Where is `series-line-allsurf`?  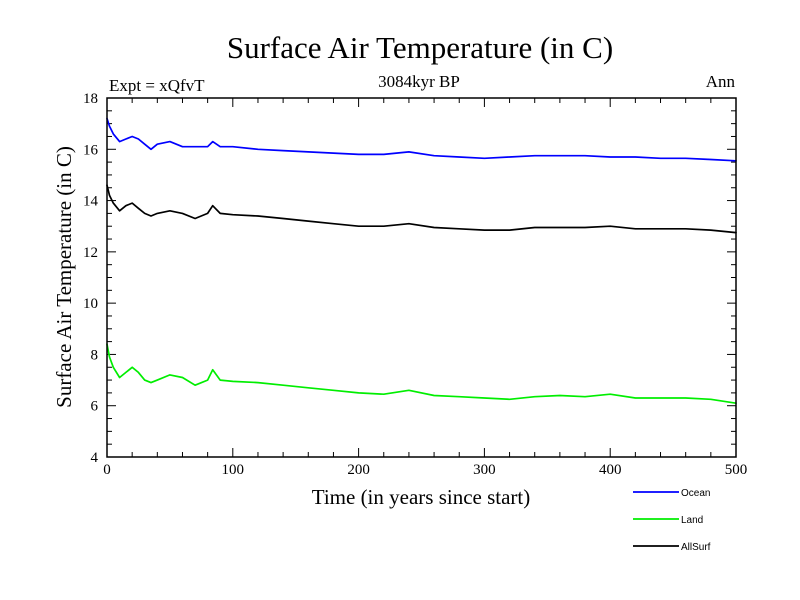
series-line-allsurf is located at coordinates (421, 209).